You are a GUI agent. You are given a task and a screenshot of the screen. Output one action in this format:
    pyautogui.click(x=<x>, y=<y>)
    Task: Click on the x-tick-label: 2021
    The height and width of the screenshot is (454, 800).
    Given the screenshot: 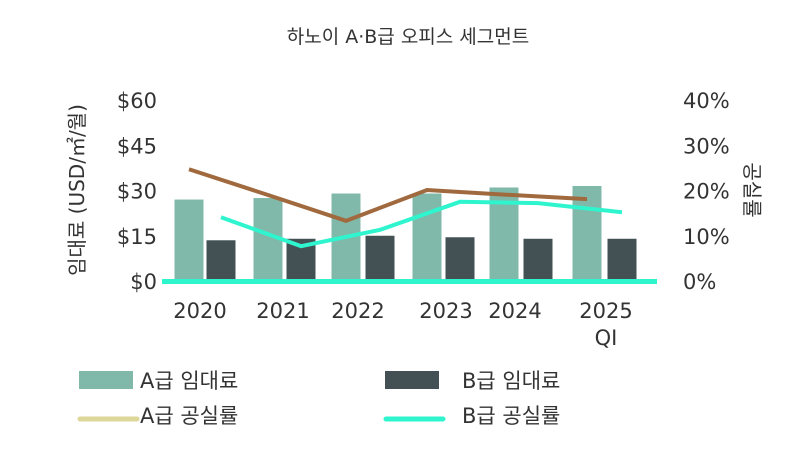 What is the action you would take?
    pyautogui.click(x=282, y=311)
    